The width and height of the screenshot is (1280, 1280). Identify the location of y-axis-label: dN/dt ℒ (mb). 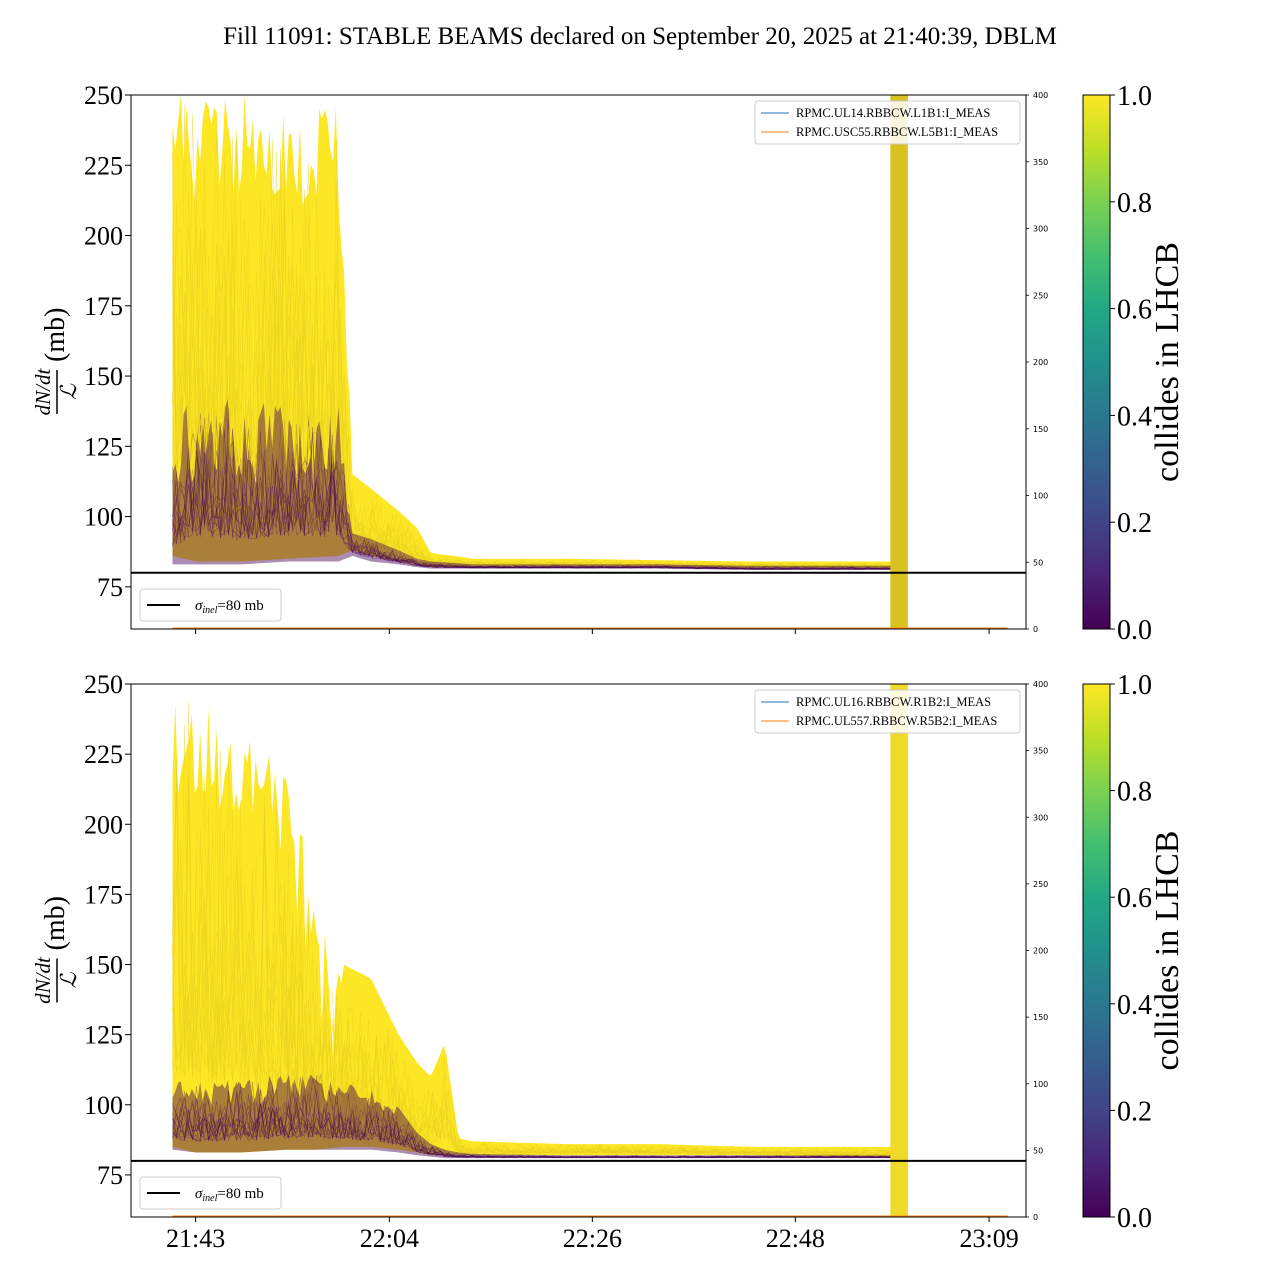
(56, 950).